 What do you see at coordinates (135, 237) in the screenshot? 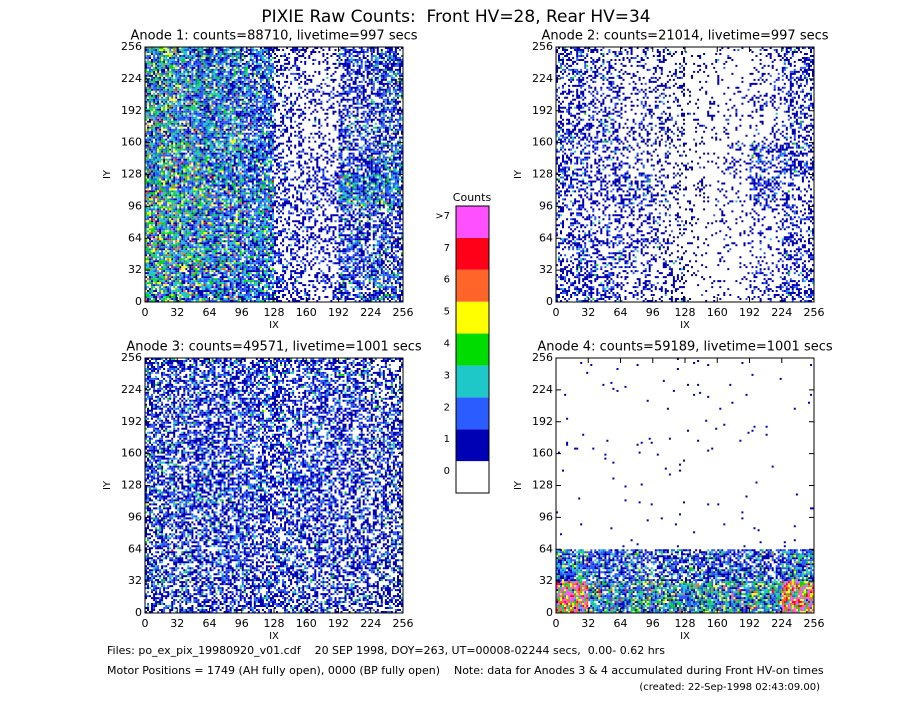
I see `y-tick-label: 64` at bounding box center [135, 237].